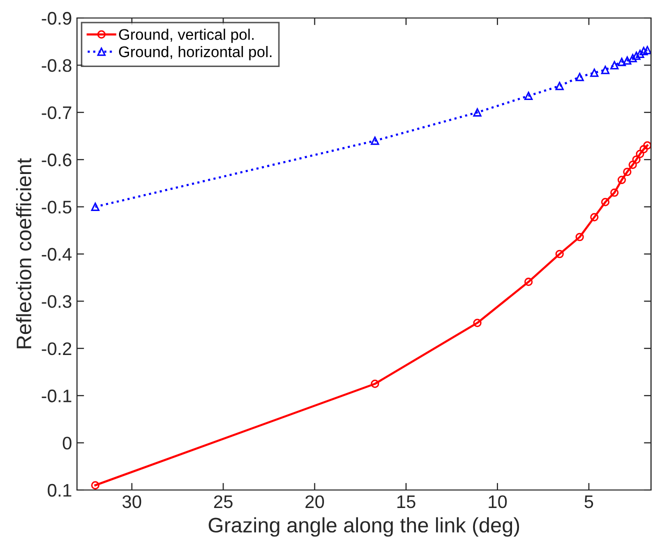 The image size is (652, 556). Describe the element at coordinates (67, 443) in the screenshot. I see `y-tick-label: 0` at that location.